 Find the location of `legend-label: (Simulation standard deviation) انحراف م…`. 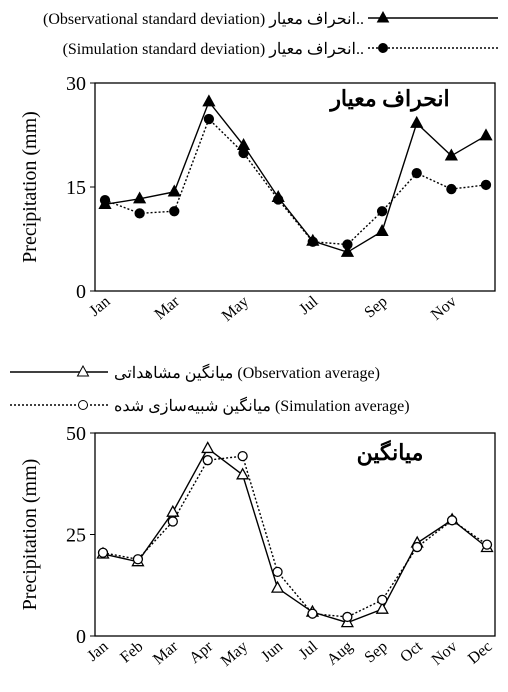

legend-label: (Simulation standard deviation) انحراف م… is located at coordinates (213, 49).